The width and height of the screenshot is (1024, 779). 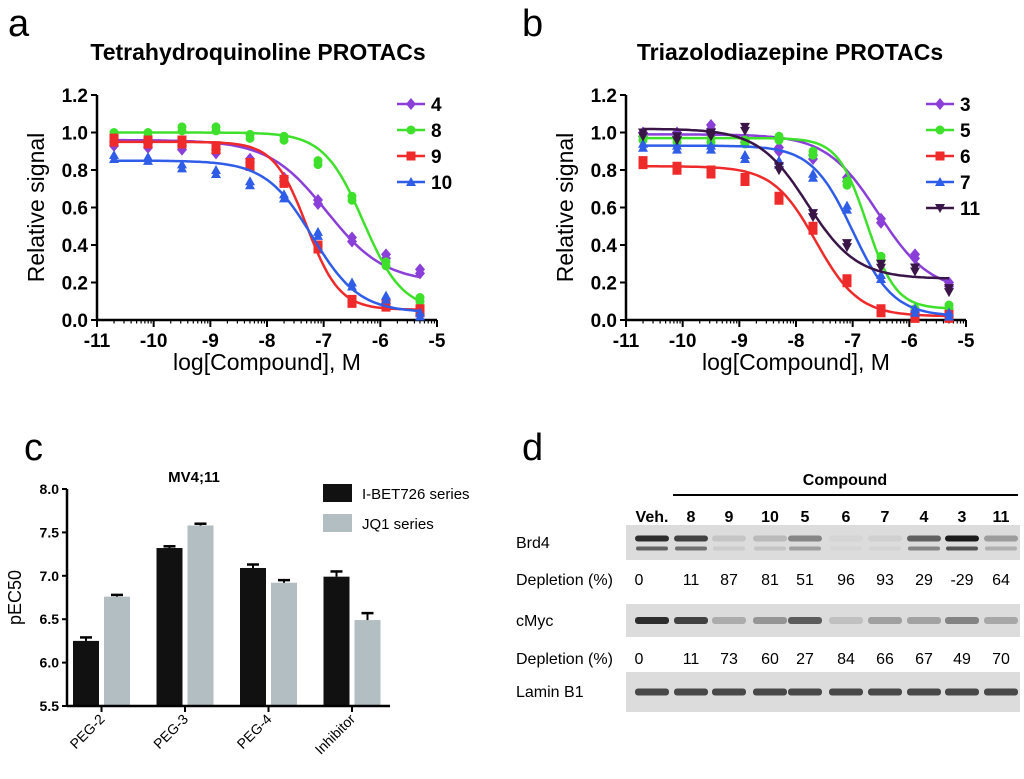 I want to click on depletion-value: -29, so click(x=961, y=580).